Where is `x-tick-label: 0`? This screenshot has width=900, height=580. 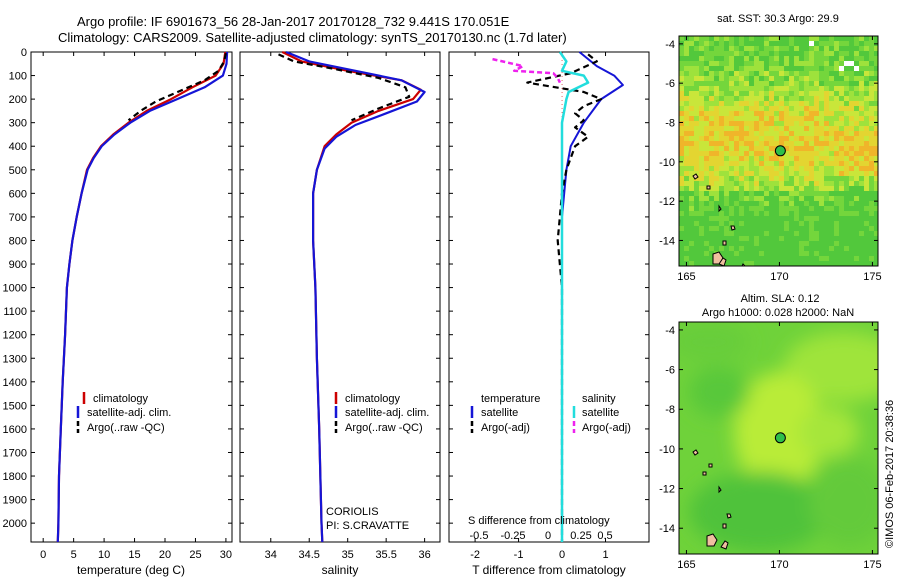
x-tick-label: 0 is located at coordinates (562, 555).